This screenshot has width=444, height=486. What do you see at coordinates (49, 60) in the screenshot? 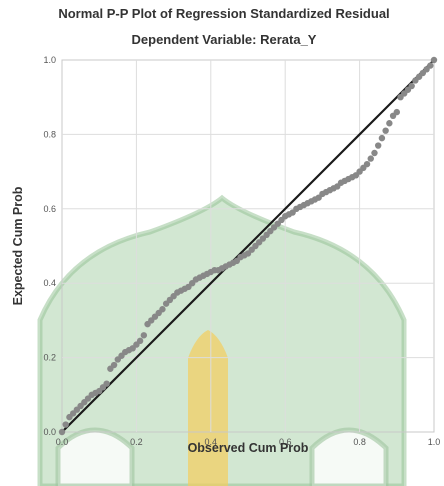
I see `y-tick-label: 1.0` at bounding box center [49, 60].